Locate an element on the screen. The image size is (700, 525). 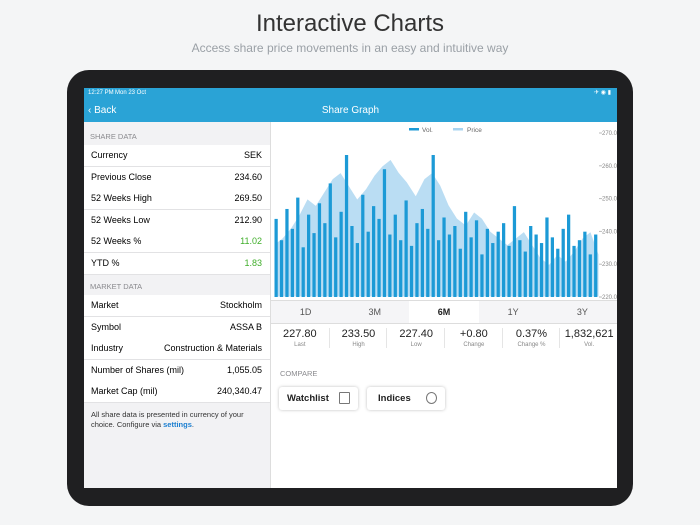
nav-bar: ‹ Back Share Graph is located at coordinates (350, 110).